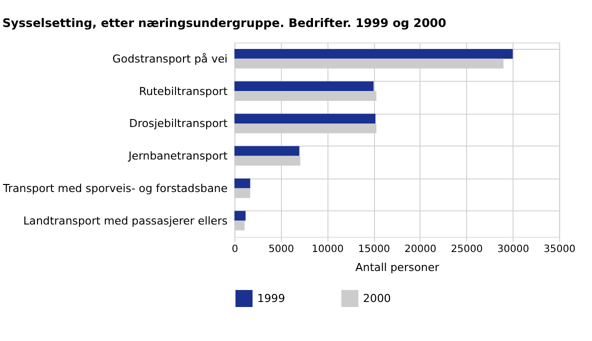  I want to click on legend-label: 1999, so click(271, 299).